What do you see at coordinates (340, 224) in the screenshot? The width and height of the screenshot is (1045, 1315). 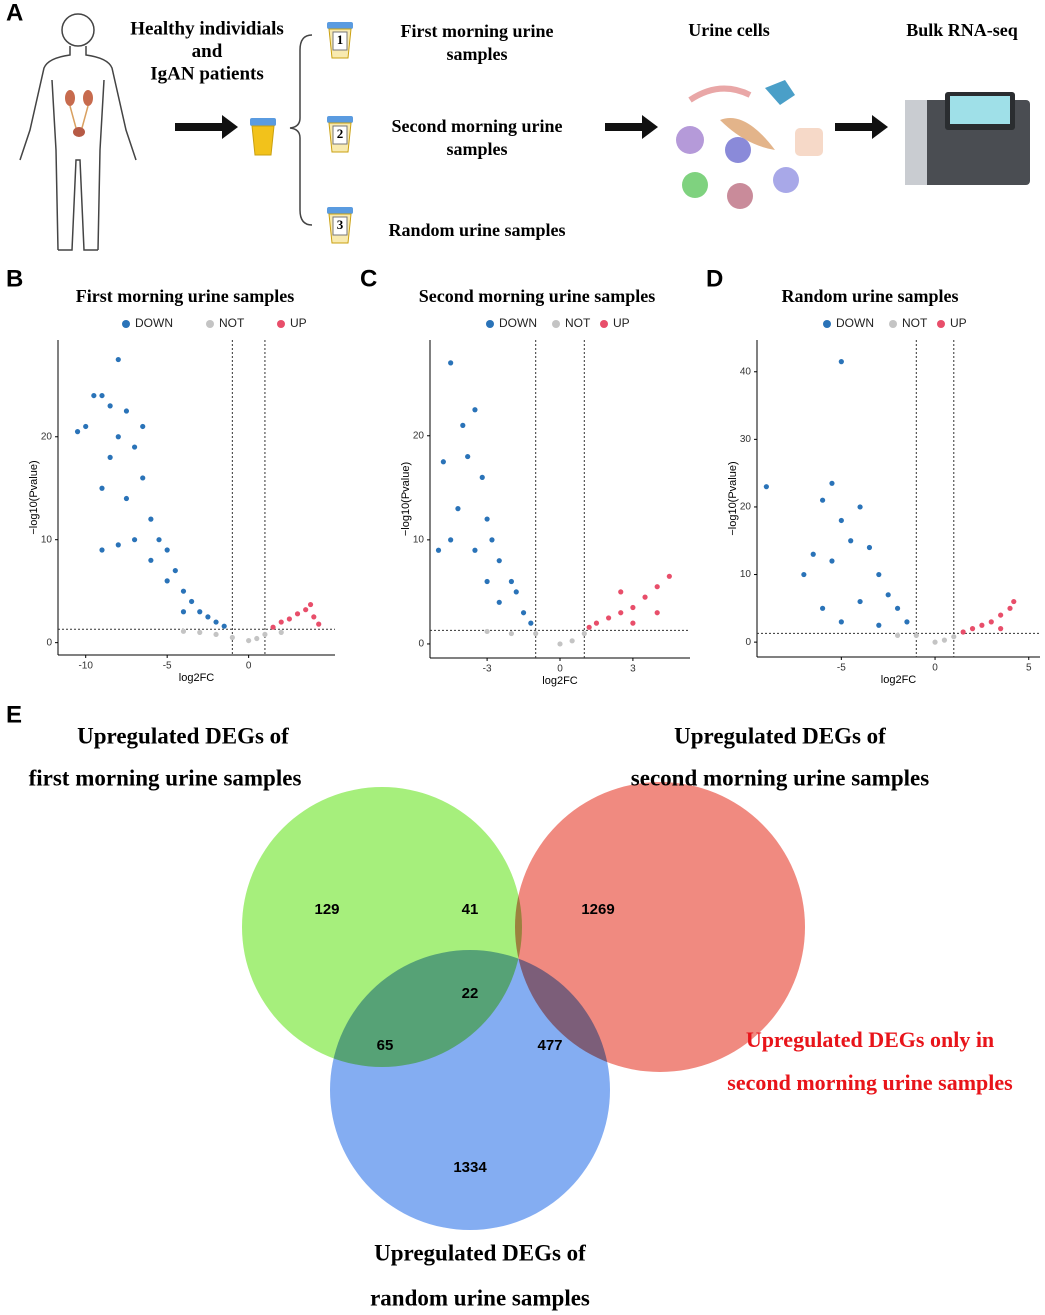 I see `cup-number: 3` at bounding box center [340, 224].